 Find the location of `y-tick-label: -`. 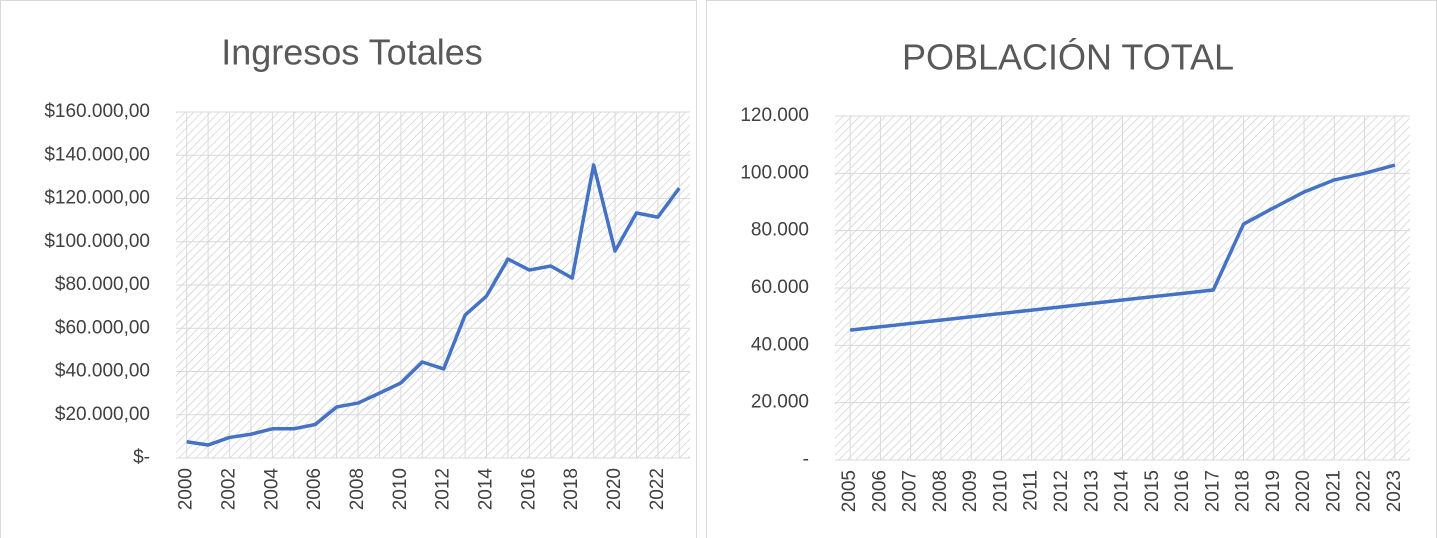

y-tick-label: - is located at coordinates (806, 459).